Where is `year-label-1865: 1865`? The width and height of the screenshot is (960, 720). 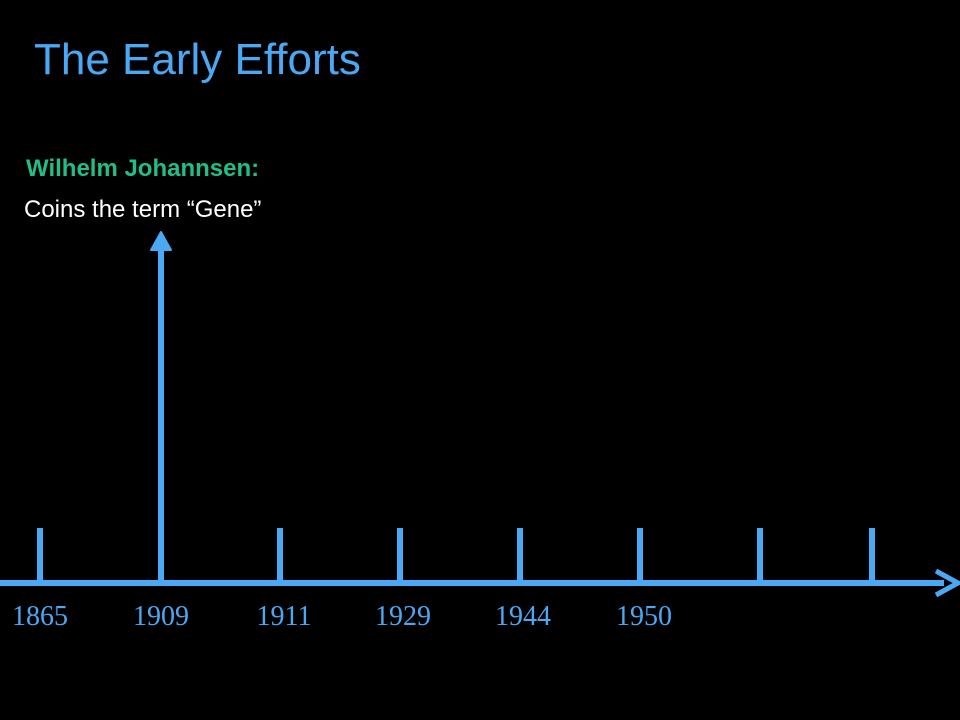
year-label-1865: 1865 is located at coordinates (40, 616).